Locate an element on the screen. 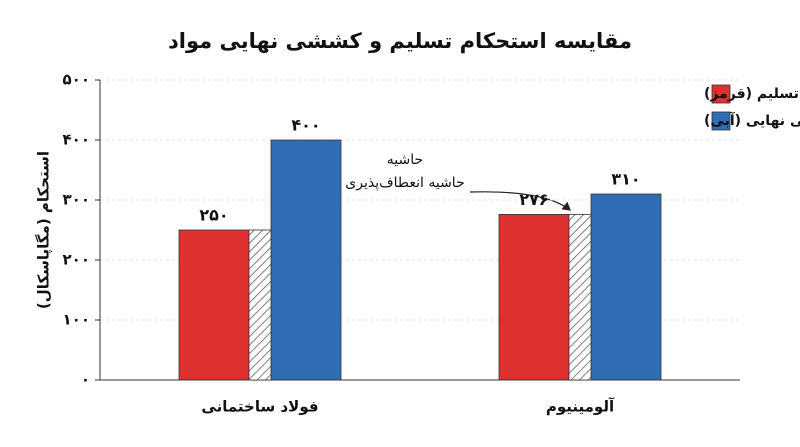 This screenshot has height=447, width=800. y-tick-label: ۱۰۰ is located at coordinates (76, 320).